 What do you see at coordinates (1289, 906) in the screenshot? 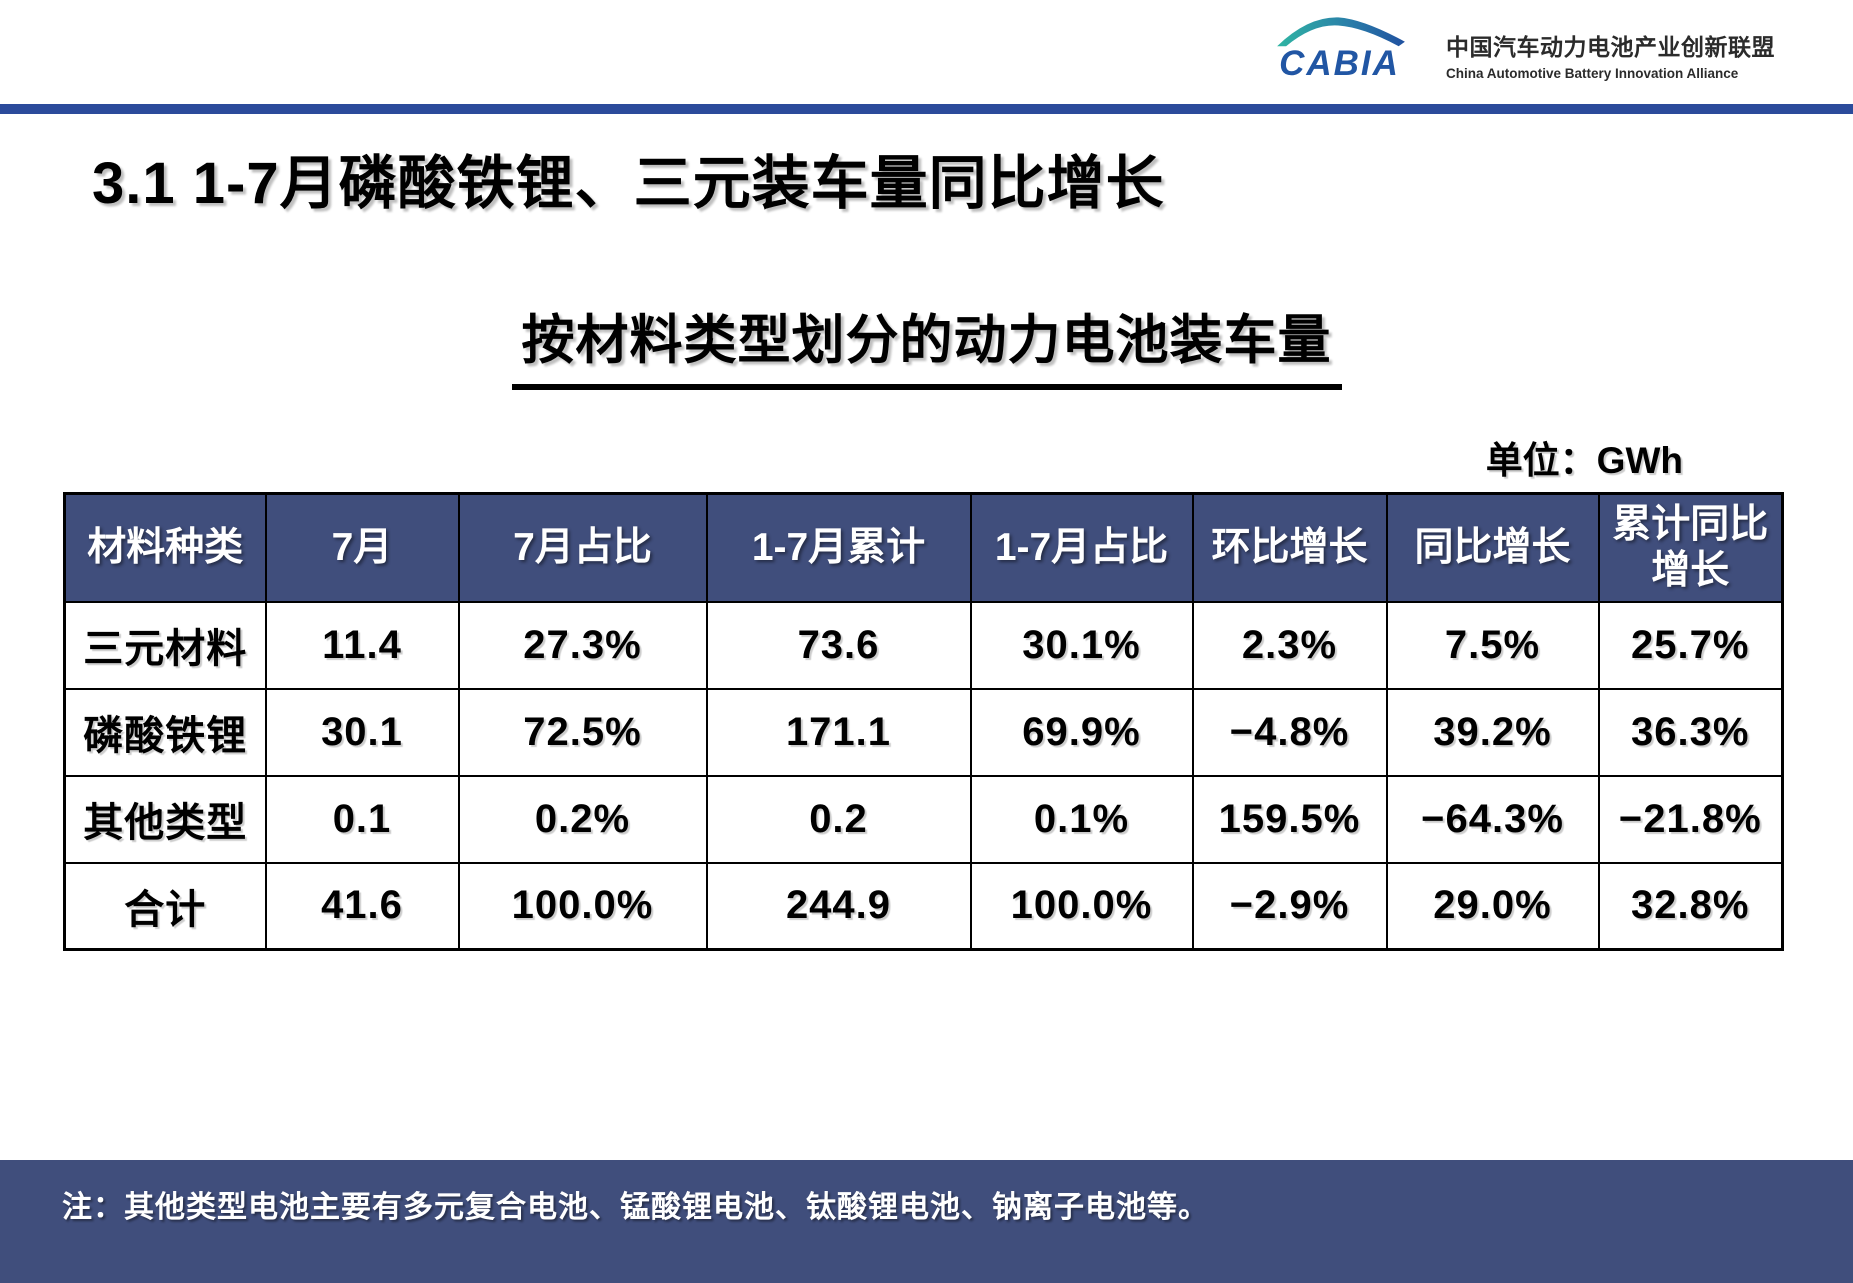
I see `table-cell: −2.9%` at bounding box center [1289, 906].